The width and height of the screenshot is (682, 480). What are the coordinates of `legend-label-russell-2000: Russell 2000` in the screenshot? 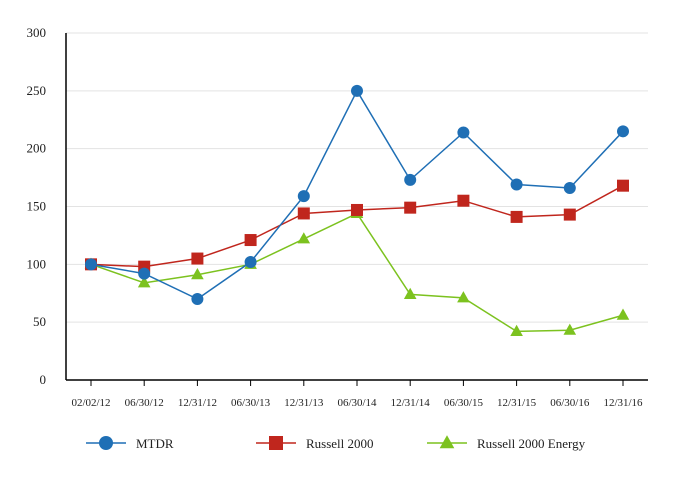 It's located at (340, 443).